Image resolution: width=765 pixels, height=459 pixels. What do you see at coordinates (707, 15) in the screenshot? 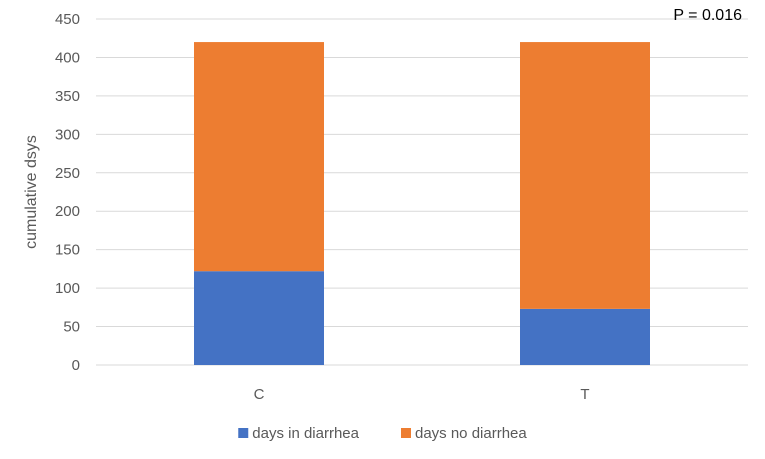
I see `p-value-annotation: P = 0.016` at bounding box center [707, 15].